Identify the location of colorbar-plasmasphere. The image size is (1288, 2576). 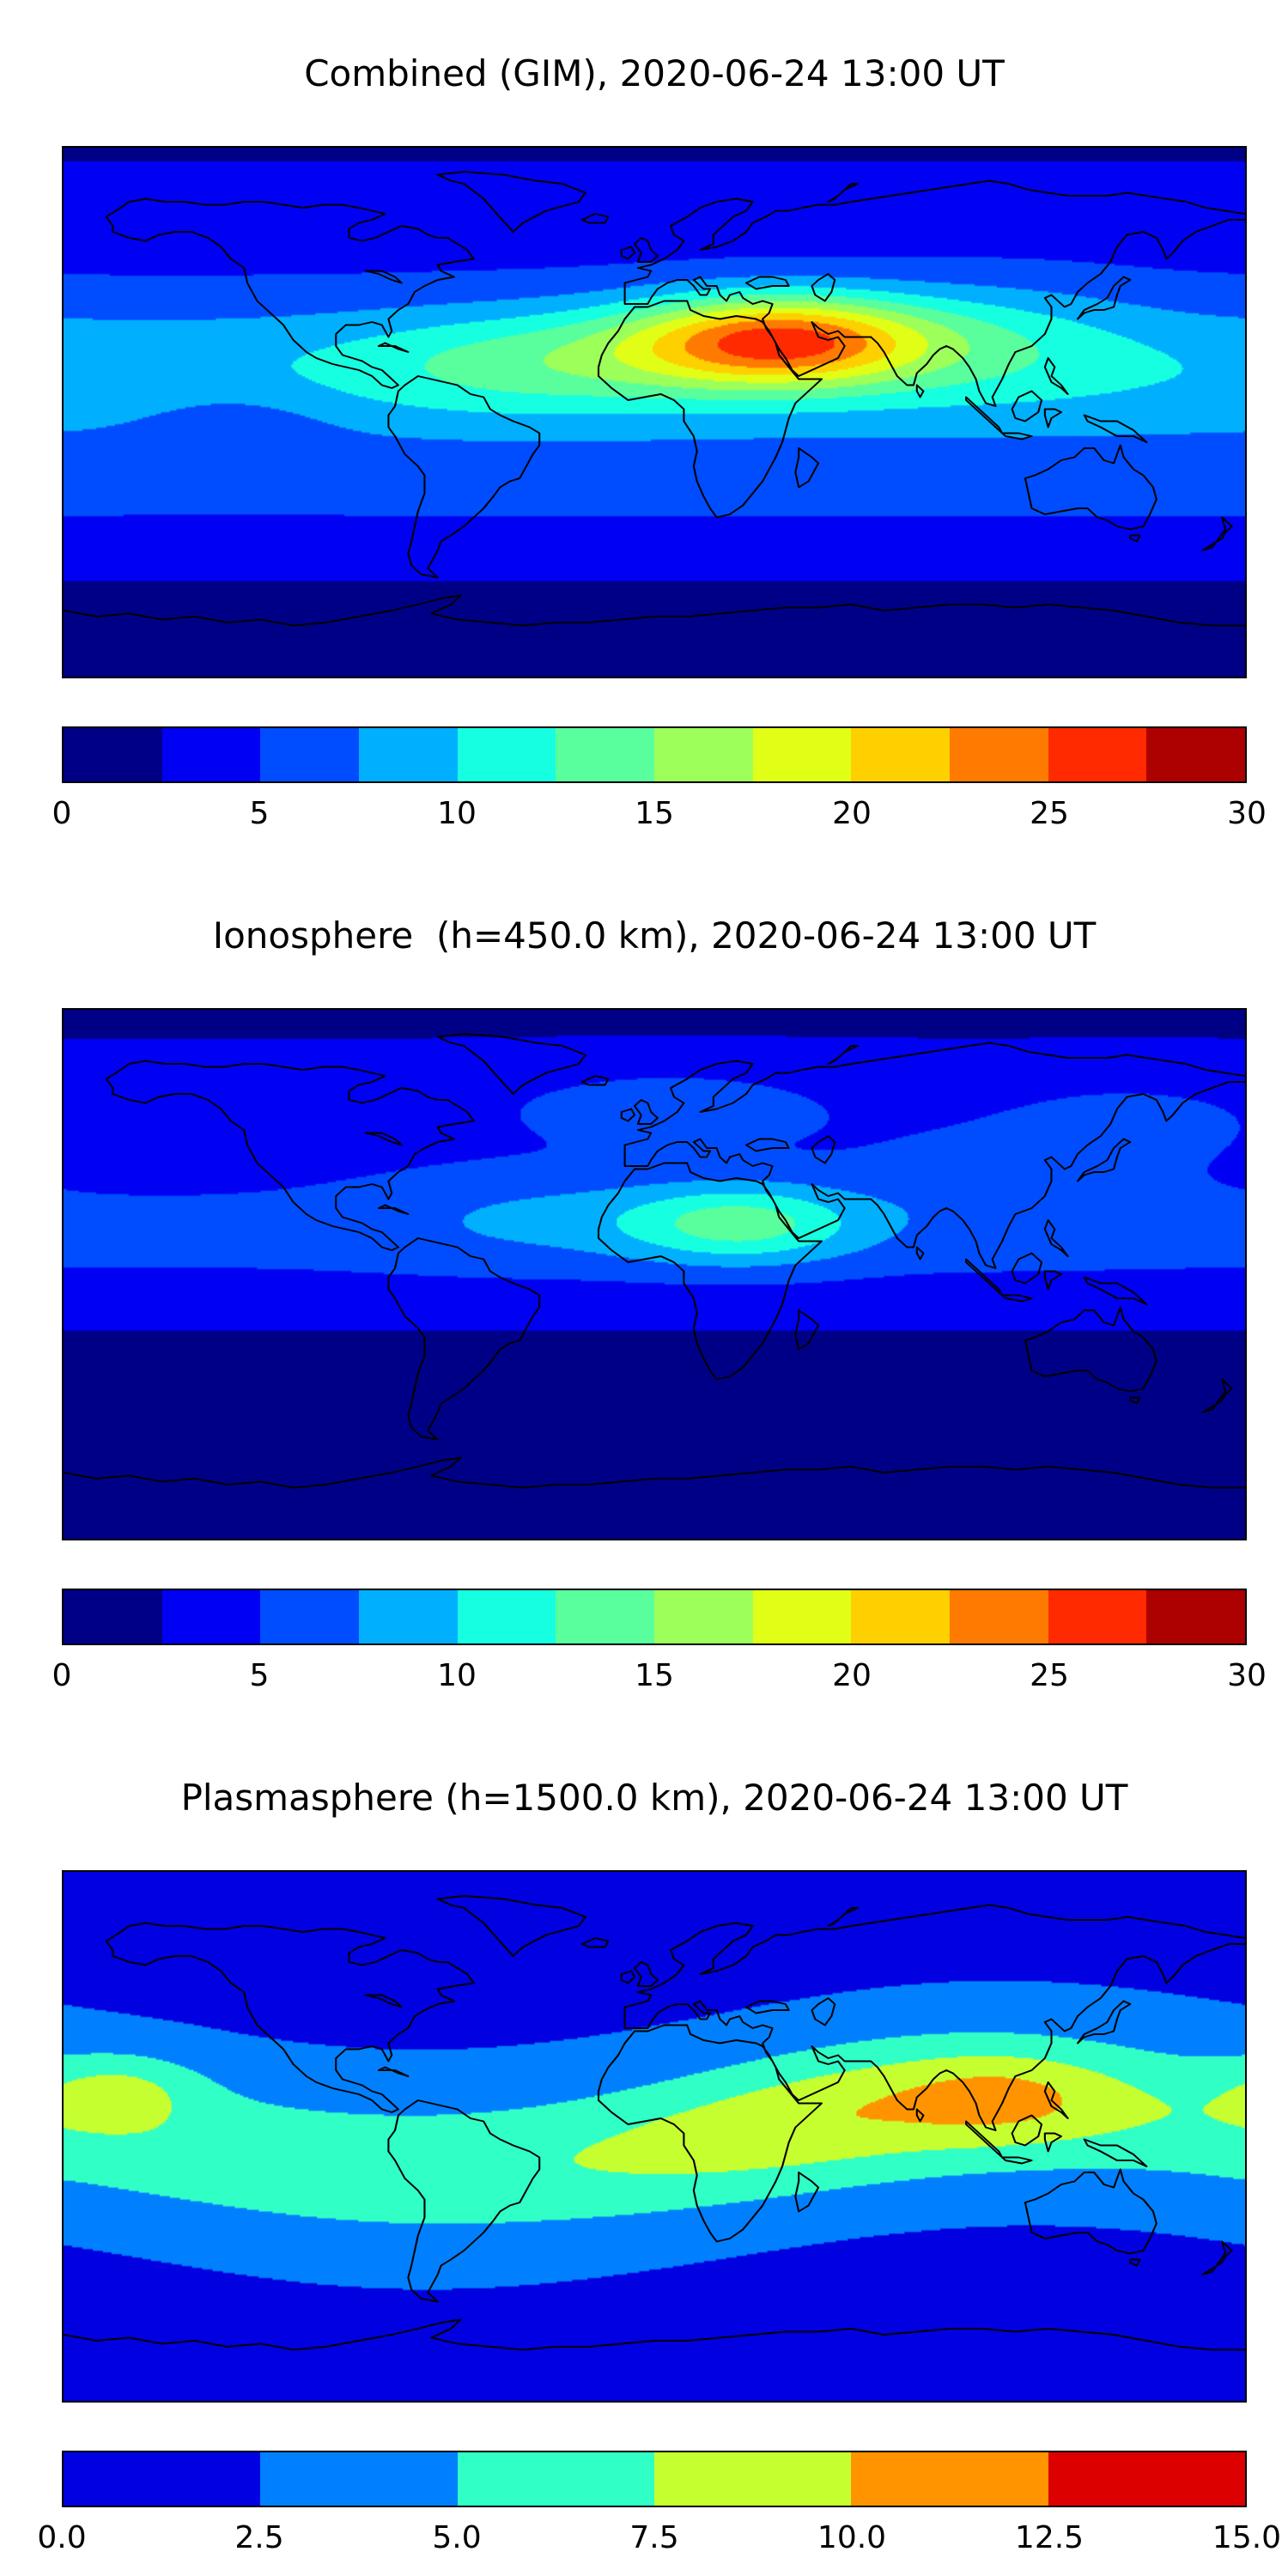
(654, 2479).